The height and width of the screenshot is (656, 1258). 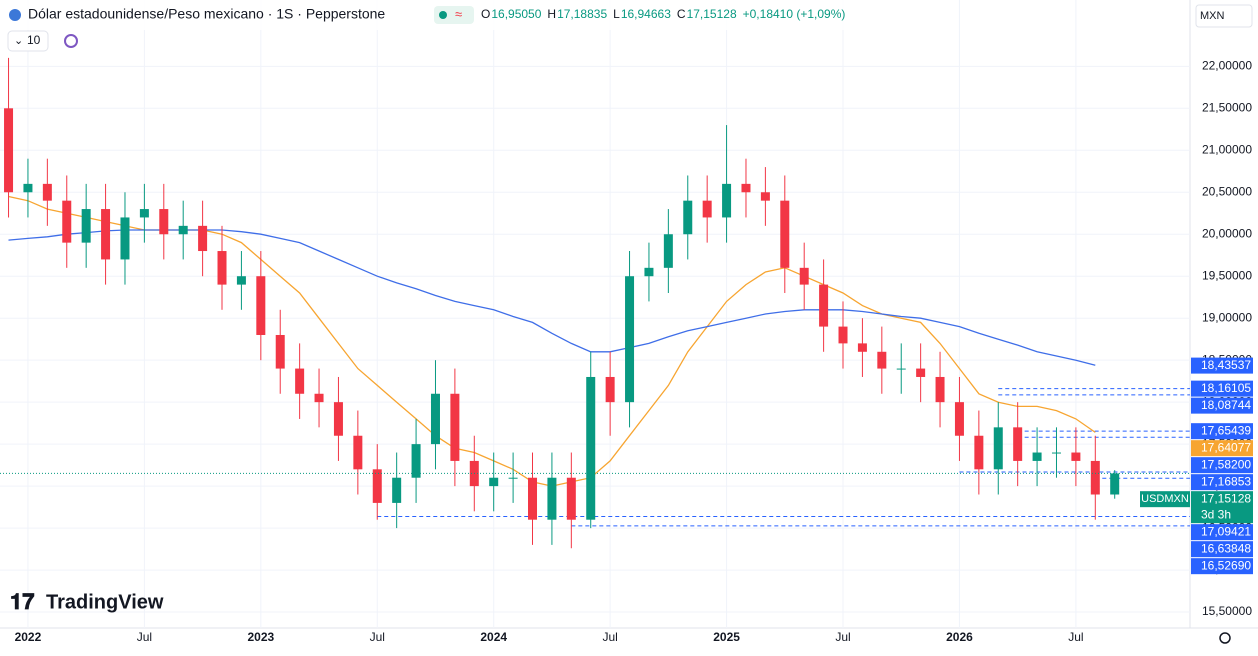 What do you see at coordinates (1226, 481) in the screenshot?
I see `price-badge-text: 17,16853` at bounding box center [1226, 481].